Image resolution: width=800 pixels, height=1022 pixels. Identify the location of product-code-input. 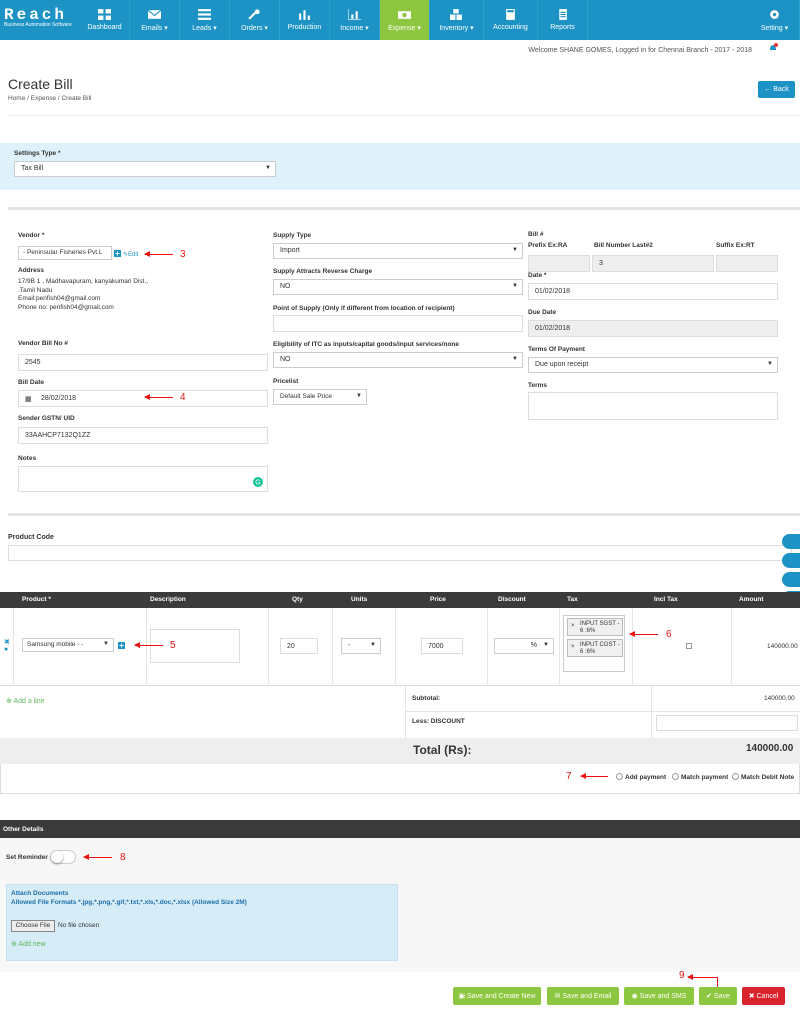
(400, 553).